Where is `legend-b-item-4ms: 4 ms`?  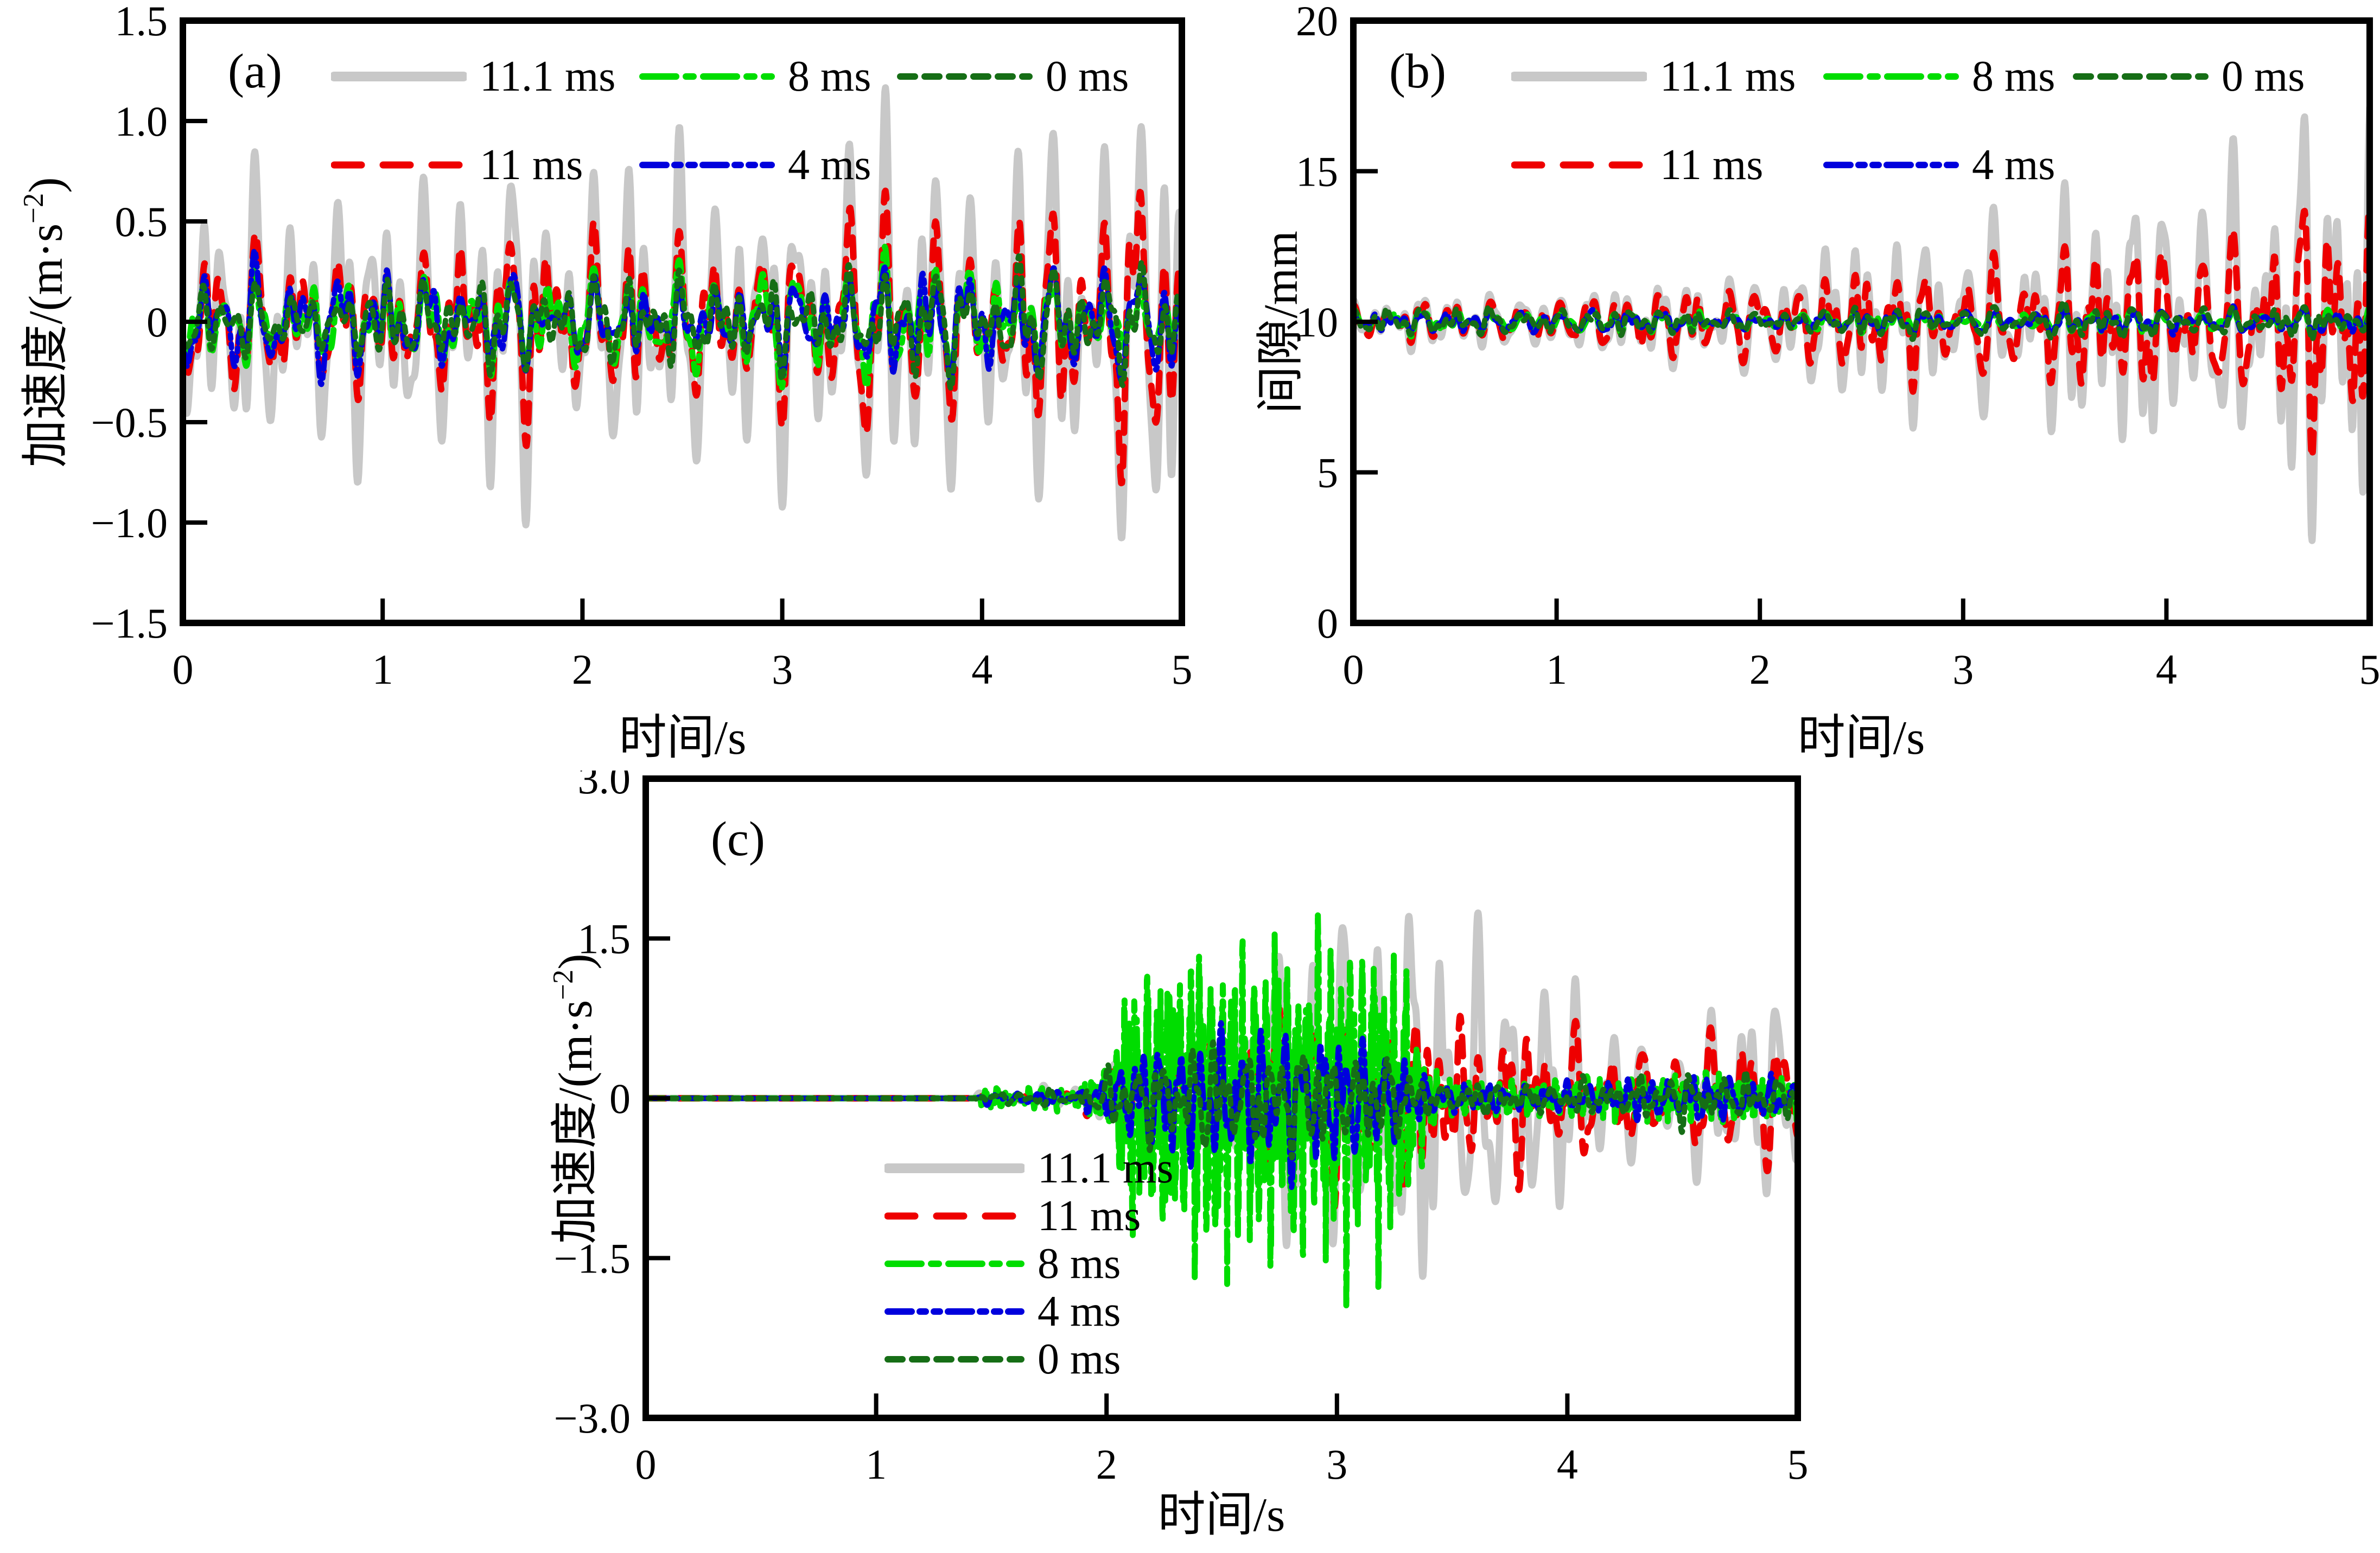 legend-b-item-4ms: 4 ms is located at coordinates (1939, 165).